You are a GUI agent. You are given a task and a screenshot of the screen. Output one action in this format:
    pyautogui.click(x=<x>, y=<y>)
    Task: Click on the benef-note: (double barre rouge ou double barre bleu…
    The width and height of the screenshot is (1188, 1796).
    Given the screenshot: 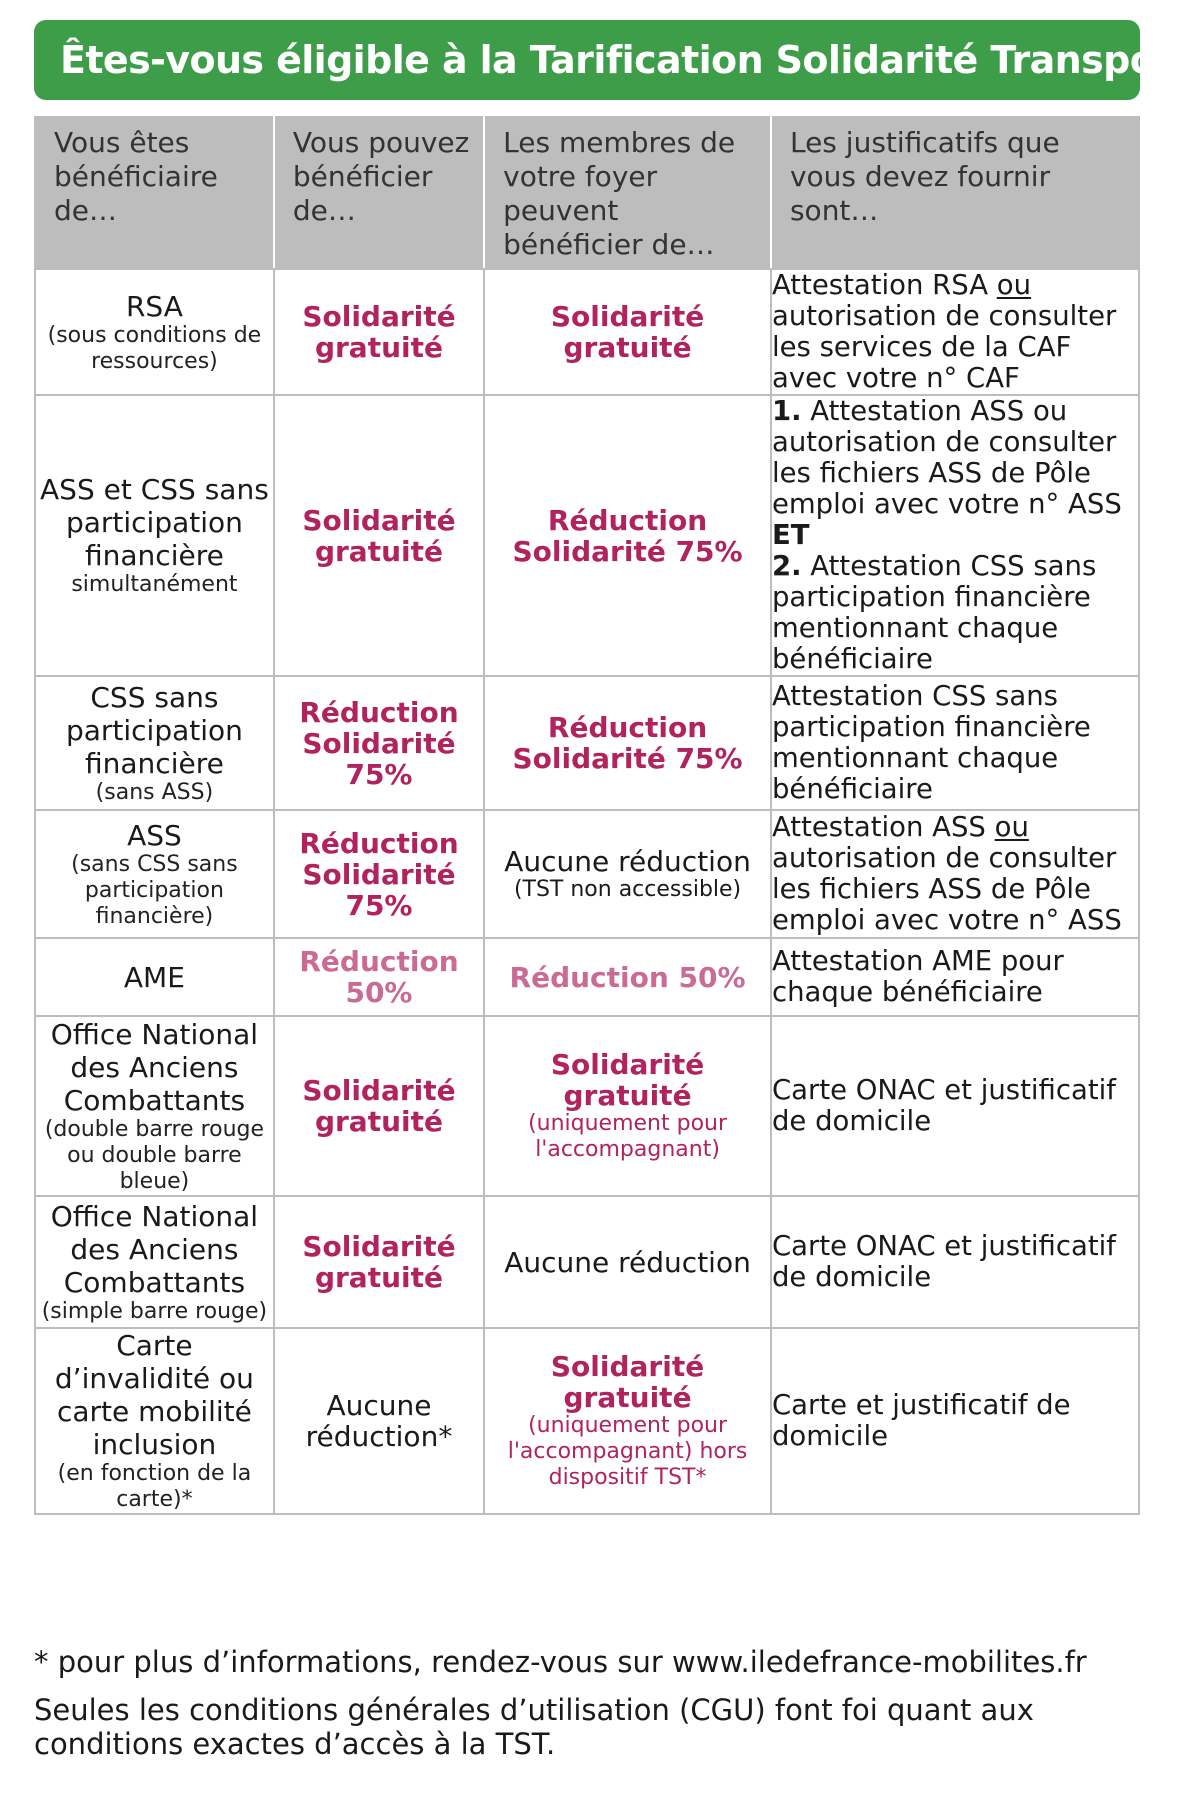 What is the action you would take?
    pyautogui.click(x=154, y=1155)
    